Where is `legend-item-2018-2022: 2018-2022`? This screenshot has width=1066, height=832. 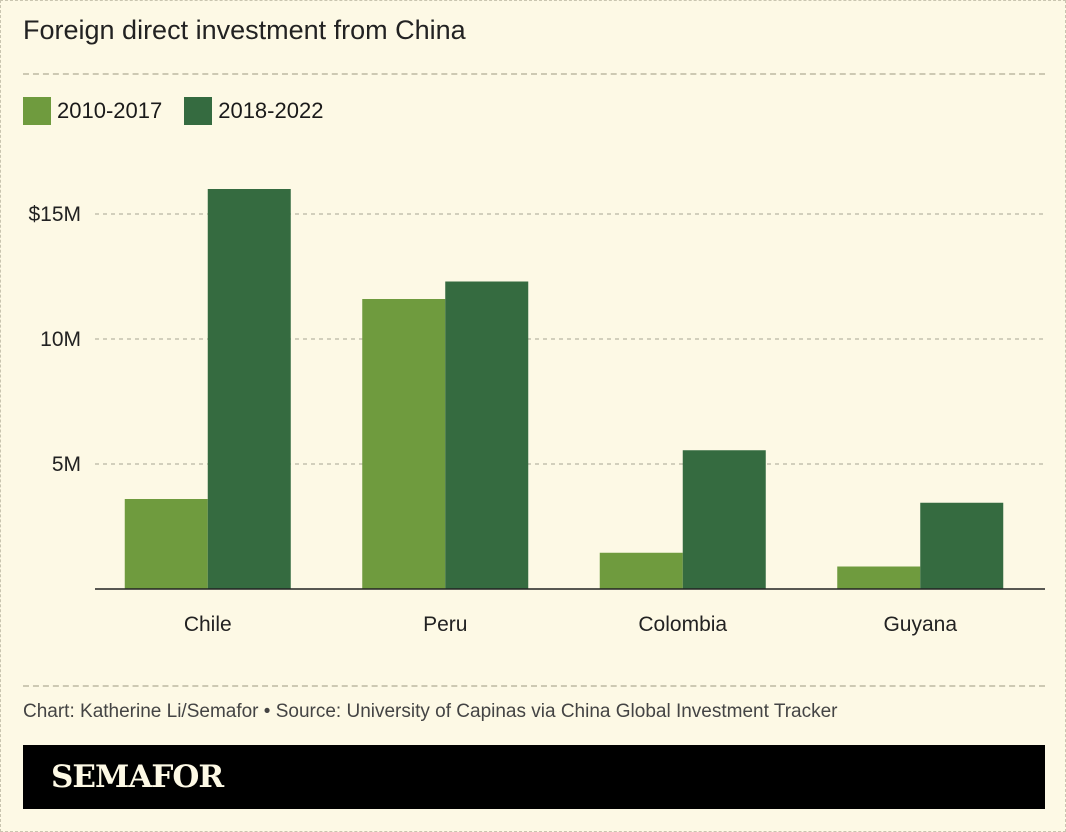 legend-item-2018-2022: 2018-2022 is located at coordinates (253, 111).